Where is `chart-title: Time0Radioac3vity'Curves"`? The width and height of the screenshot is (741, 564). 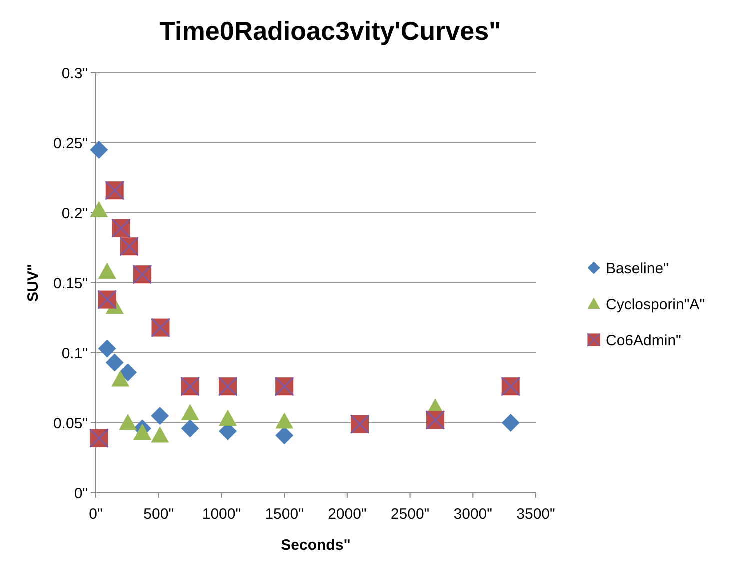 chart-title: Time0Radioac3vity'Curves" is located at coordinates (331, 31).